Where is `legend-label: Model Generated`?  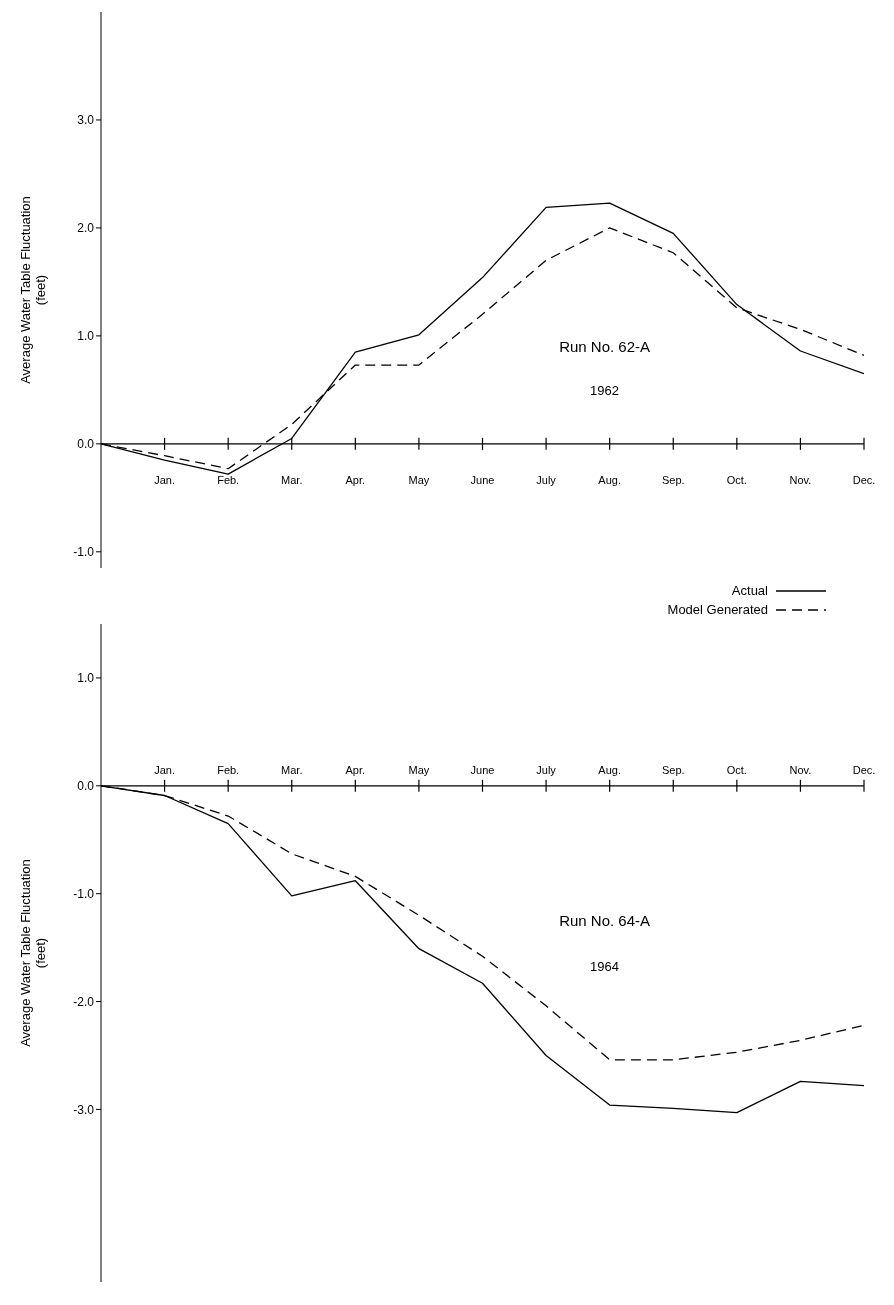
legend-label: Model Generated is located at coordinates (717, 609).